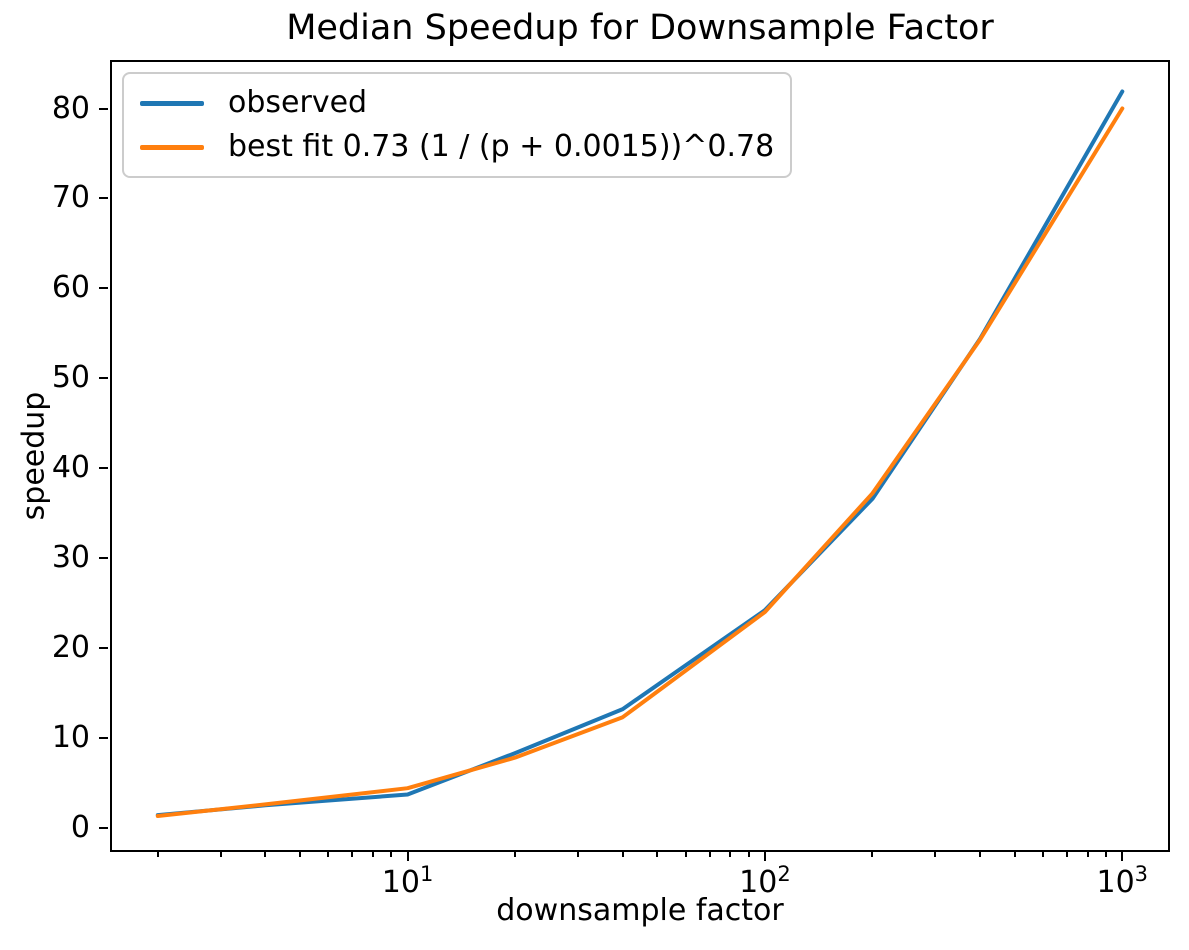  Describe the element at coordinates (407, 881) in the screenshot. I see `x-tick-label: 10¹` at that location.